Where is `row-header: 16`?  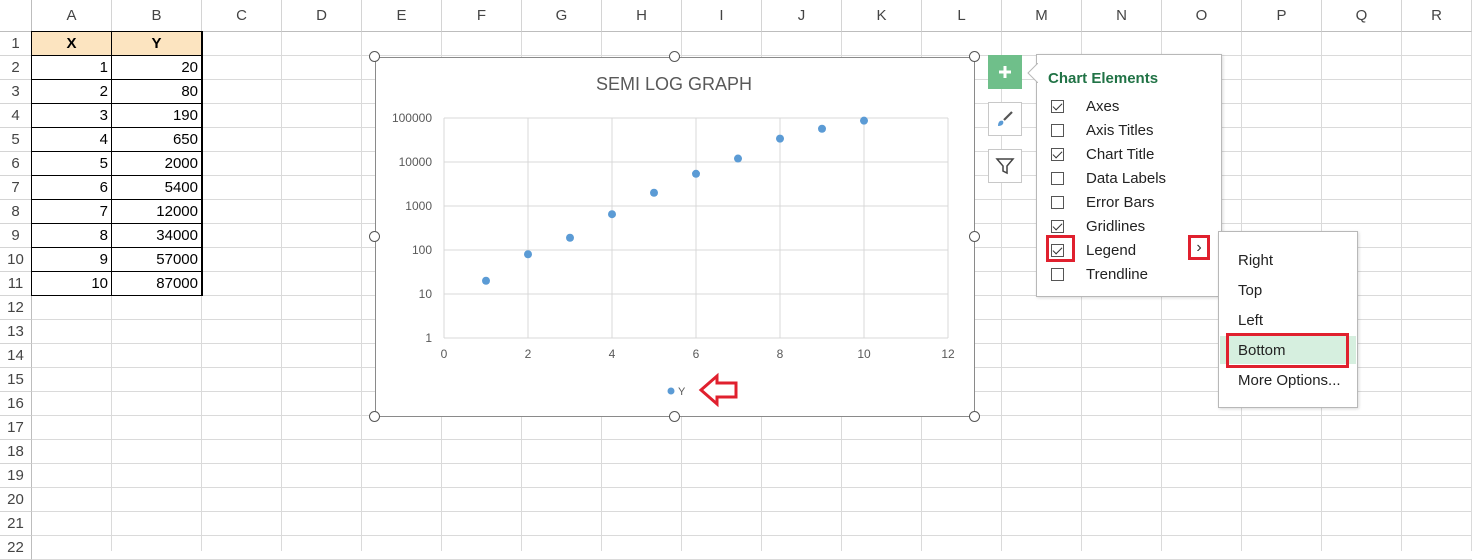
row-header: 16 is located at coordinates (16, 404).